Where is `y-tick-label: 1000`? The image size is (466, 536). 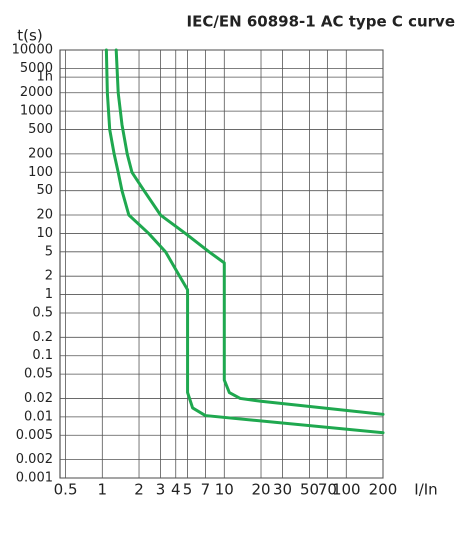
y-tick-label: 1000 is located at coordinates (36, 111).